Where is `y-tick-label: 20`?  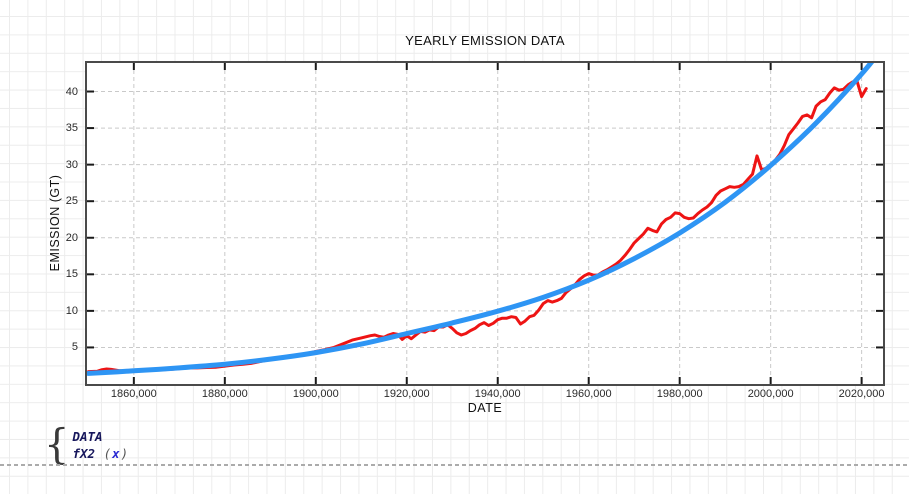
y-tick-label: 20 is located at coordinates (71, 237).